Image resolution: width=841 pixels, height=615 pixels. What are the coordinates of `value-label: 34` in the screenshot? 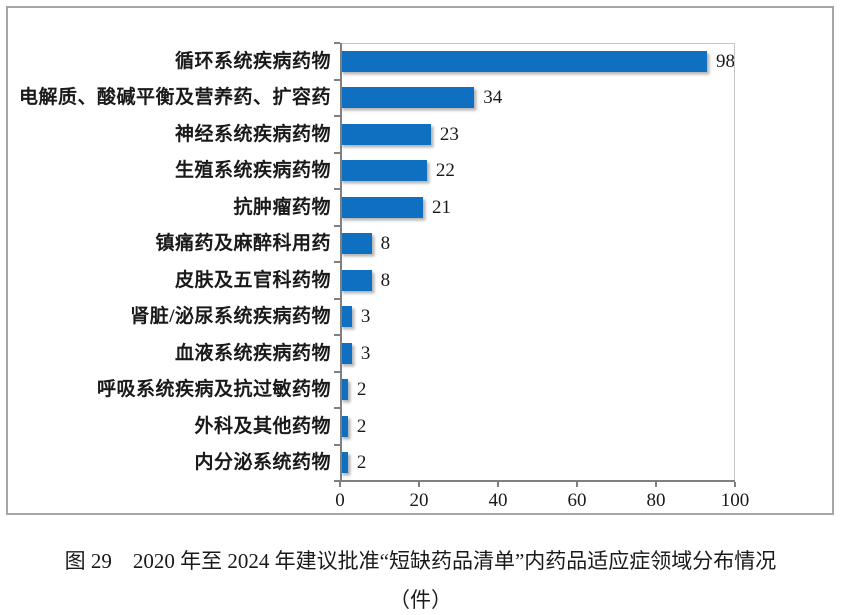 It's located at (493, 98).